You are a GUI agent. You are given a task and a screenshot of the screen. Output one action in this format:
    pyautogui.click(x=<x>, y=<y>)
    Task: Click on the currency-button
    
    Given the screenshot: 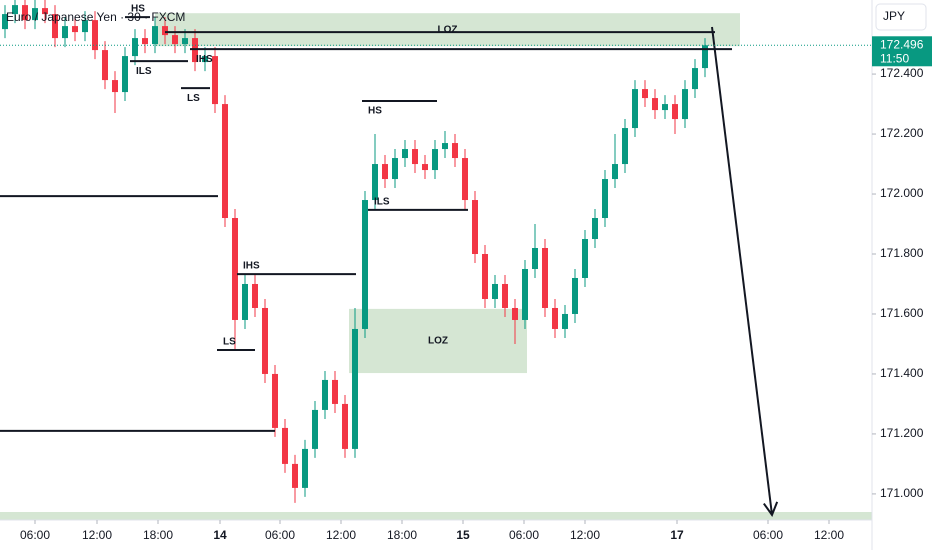 What is the action you would take?
    pyautogui.click(x=901, y=17)
    